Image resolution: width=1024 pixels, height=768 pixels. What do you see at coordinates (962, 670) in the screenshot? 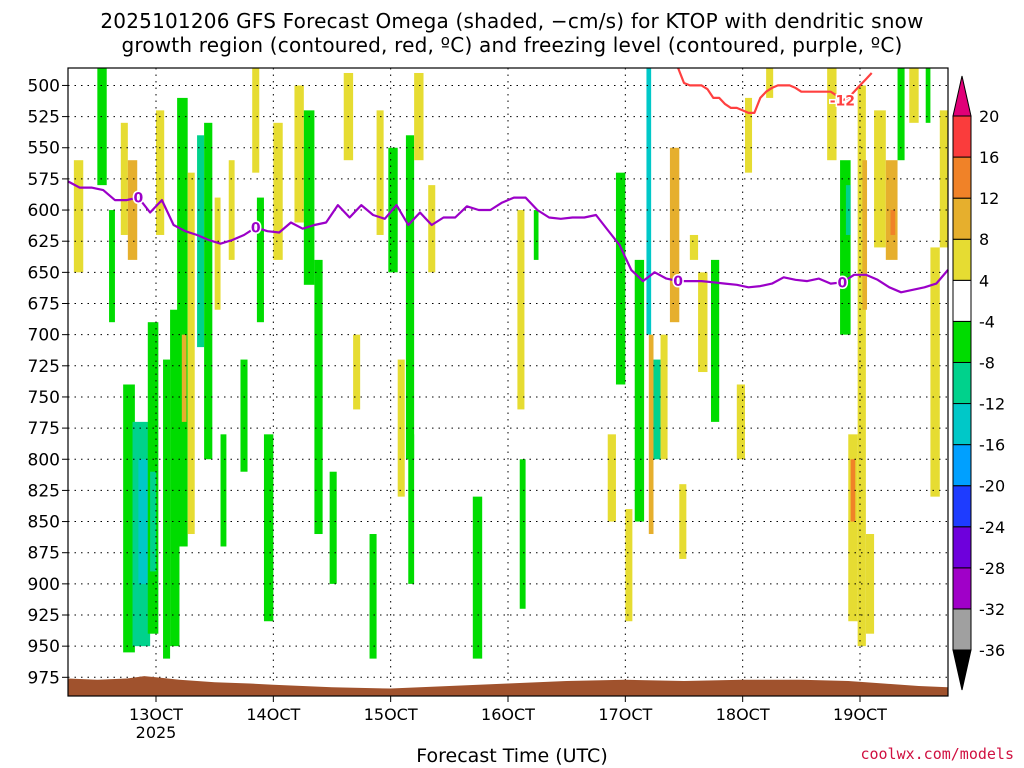
I see `colorbar-under-triangle` at bounding box center [962, 670].